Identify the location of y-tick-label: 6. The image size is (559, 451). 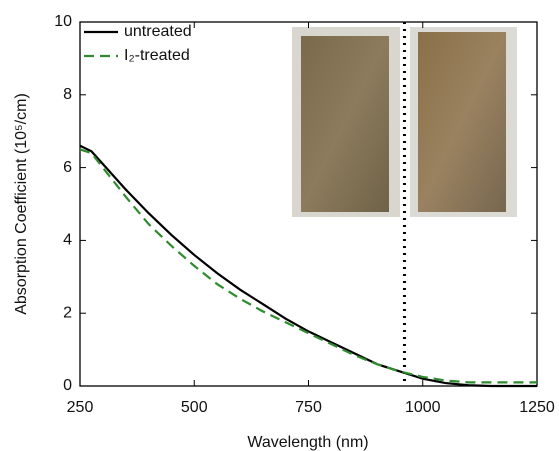
(67, 167).